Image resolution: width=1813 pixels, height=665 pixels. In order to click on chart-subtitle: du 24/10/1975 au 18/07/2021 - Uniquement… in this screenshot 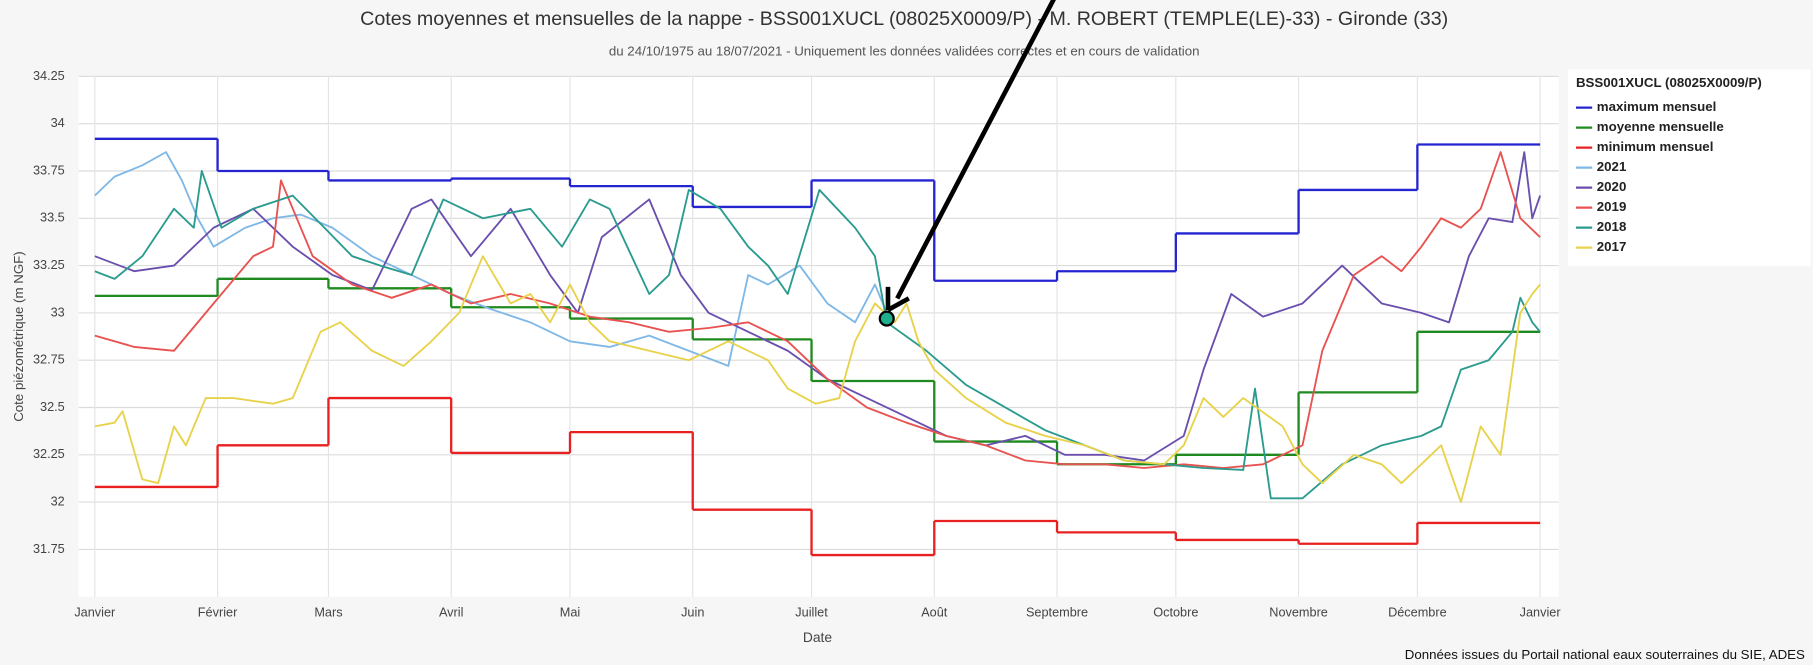, I will do `click(904, 51)`.